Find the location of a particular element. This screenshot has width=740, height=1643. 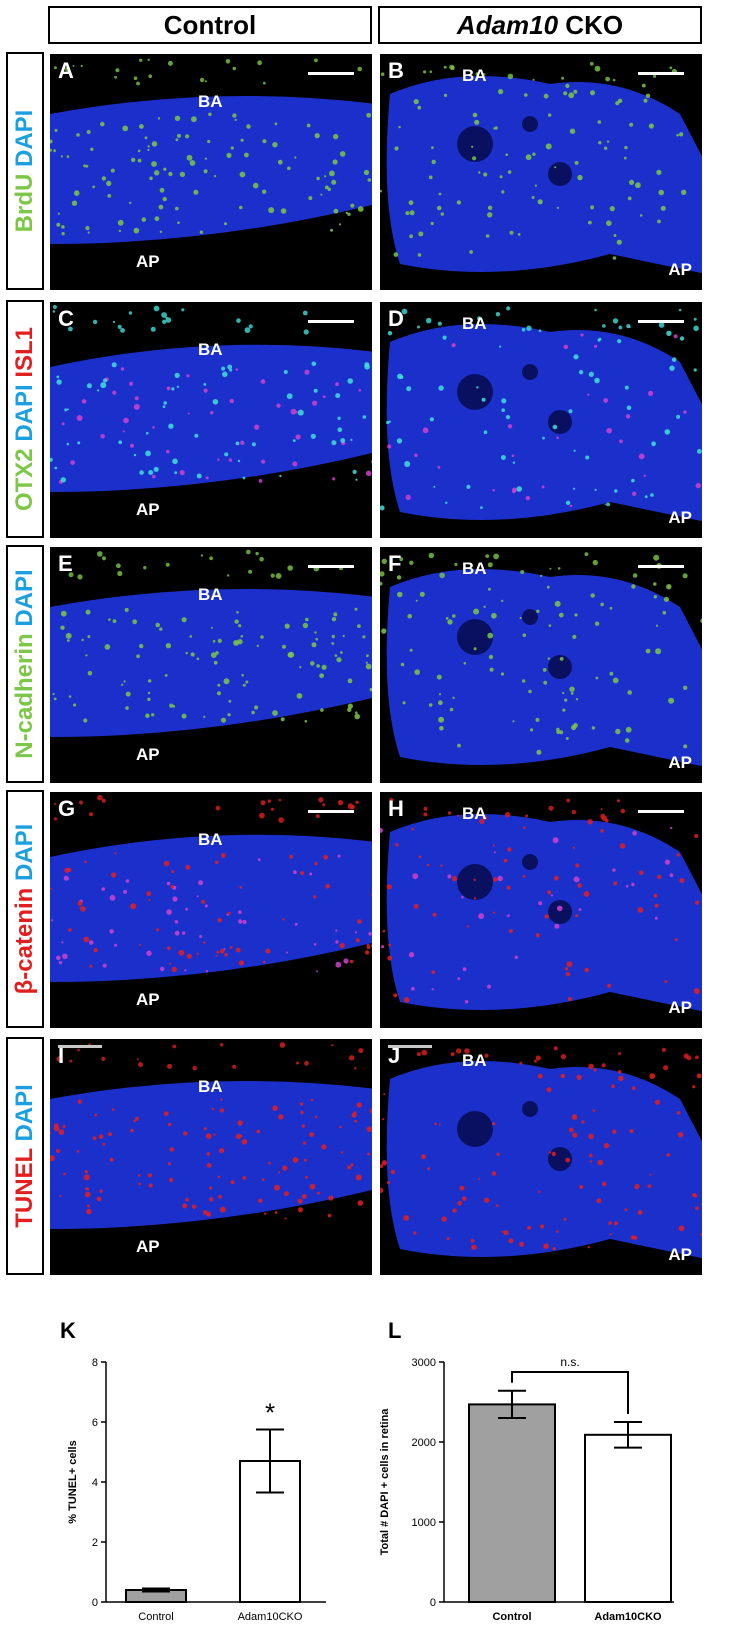

micrograph-panel-f: F BA AP is located at coordinates (541, 665).